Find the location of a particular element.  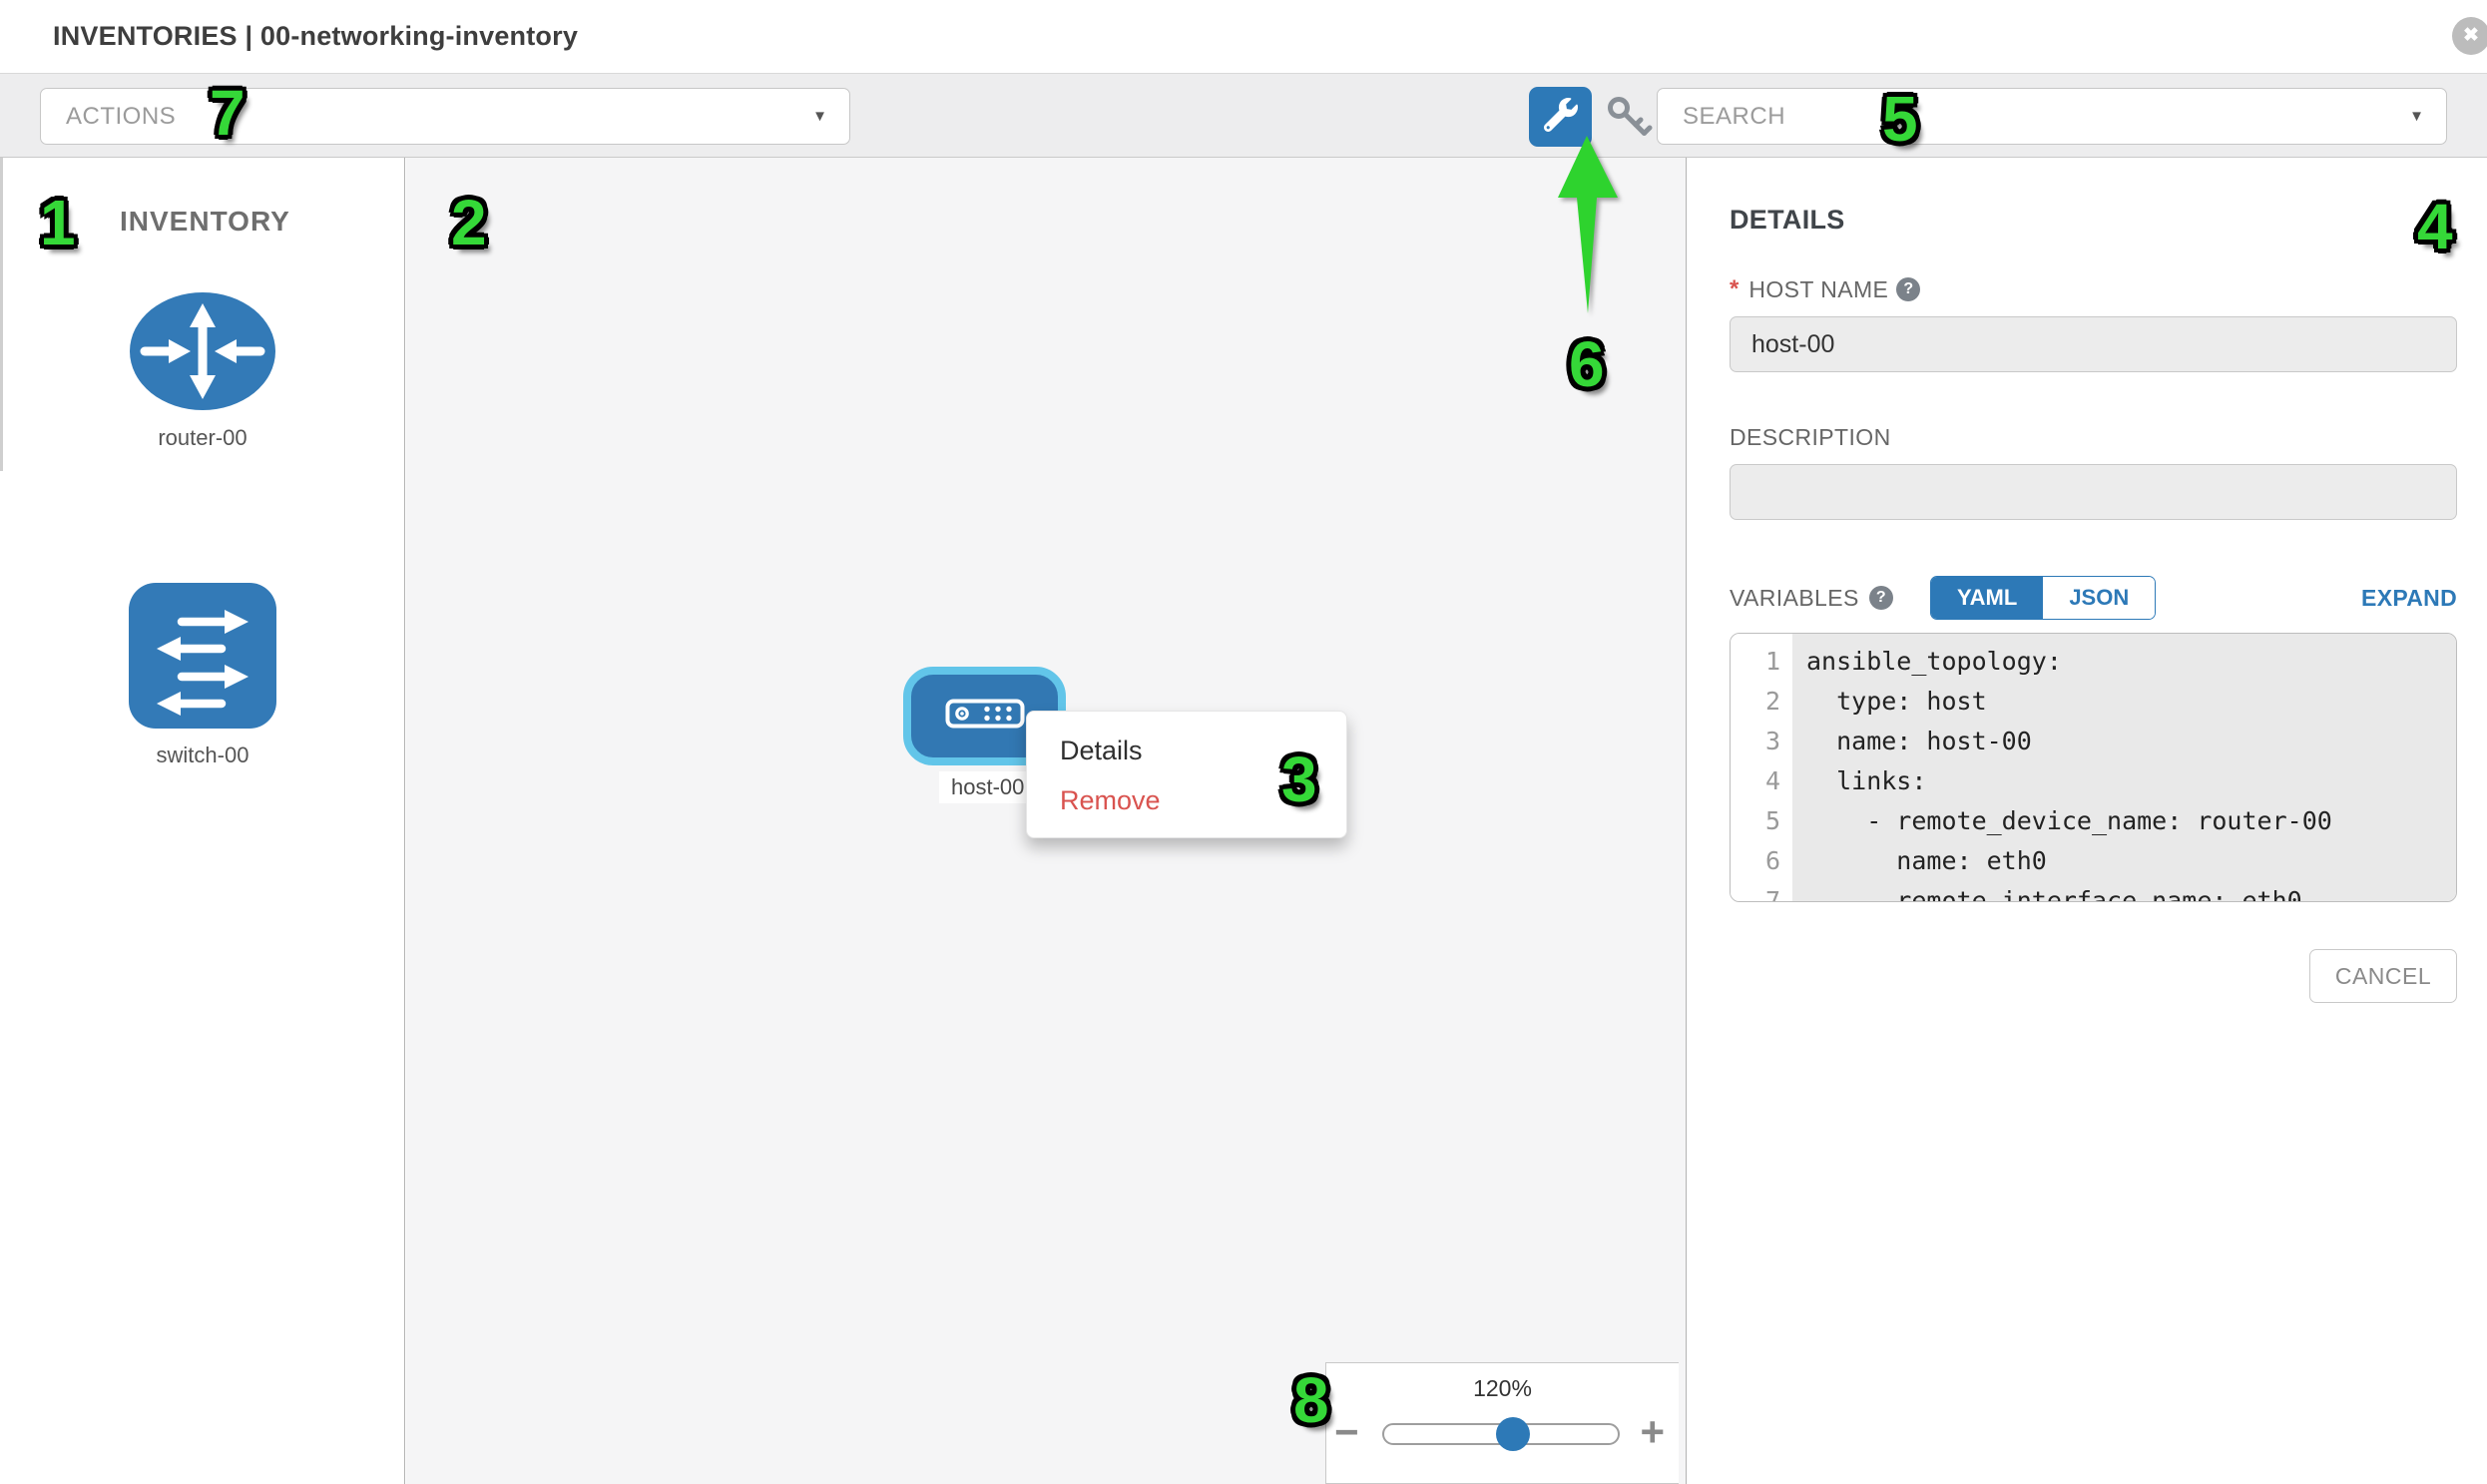

code-line: ansible_topology: is located at coordinates (1934, 661).